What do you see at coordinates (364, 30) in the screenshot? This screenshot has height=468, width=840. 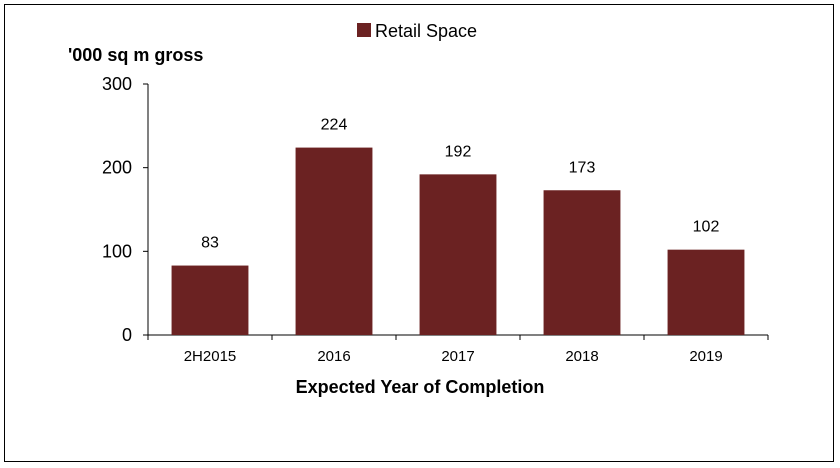 I see `legend-swatch` at bounding box center [364, 30].